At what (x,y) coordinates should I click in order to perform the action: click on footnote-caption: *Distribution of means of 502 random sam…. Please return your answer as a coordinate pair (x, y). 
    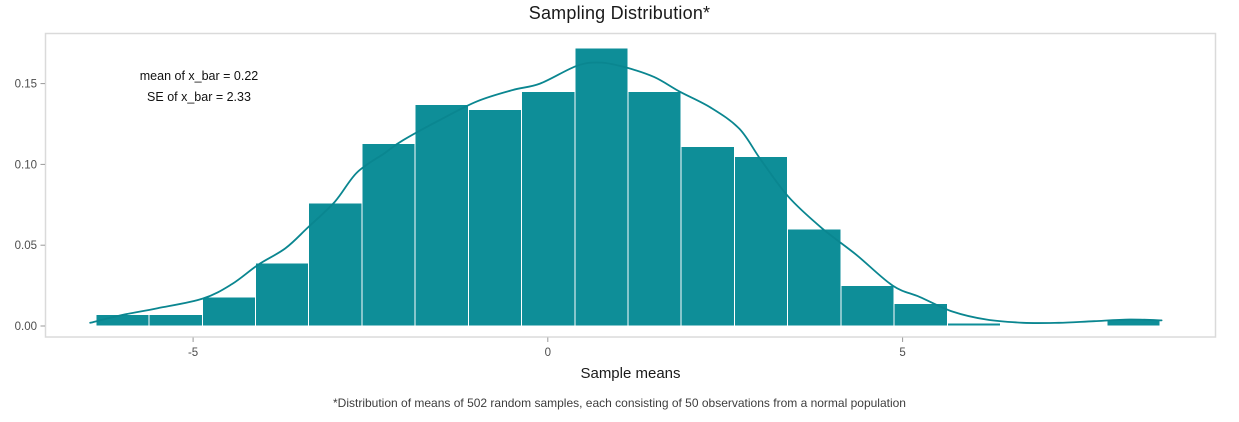
    Looking at the image, I should click on (619, 403).